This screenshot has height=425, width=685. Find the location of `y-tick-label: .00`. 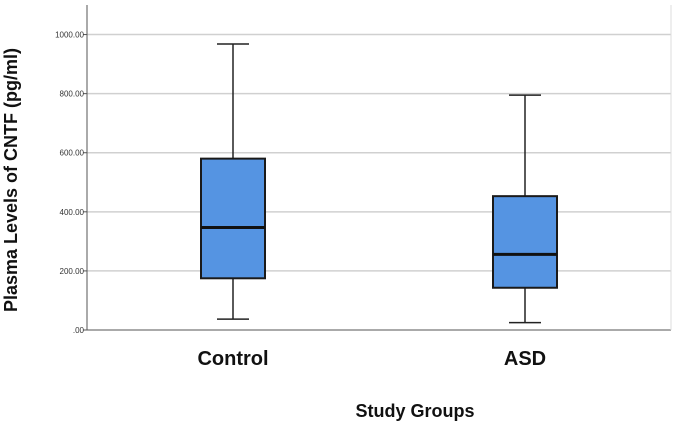

y-tick-label: .00 is located at coordinates (79, 330).